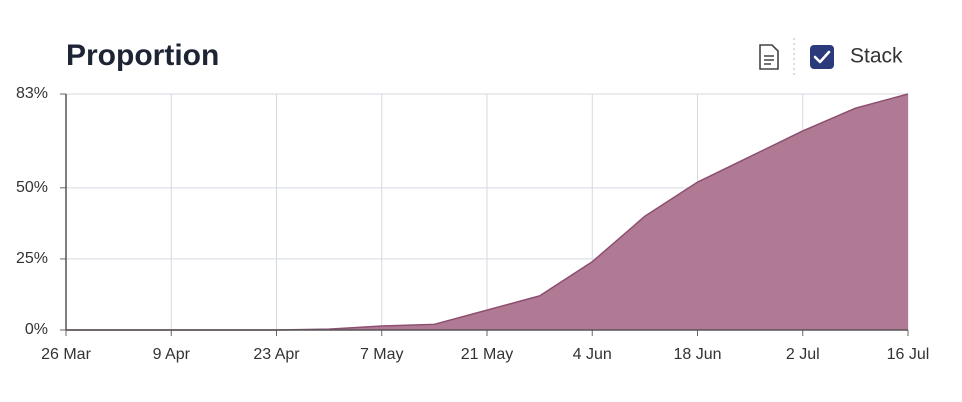 The width and height of the screenshot is (962, 402). Describe the element at coordinates (32, 258) in the screenshot. I see `y-tick-label: 25%` at that location.